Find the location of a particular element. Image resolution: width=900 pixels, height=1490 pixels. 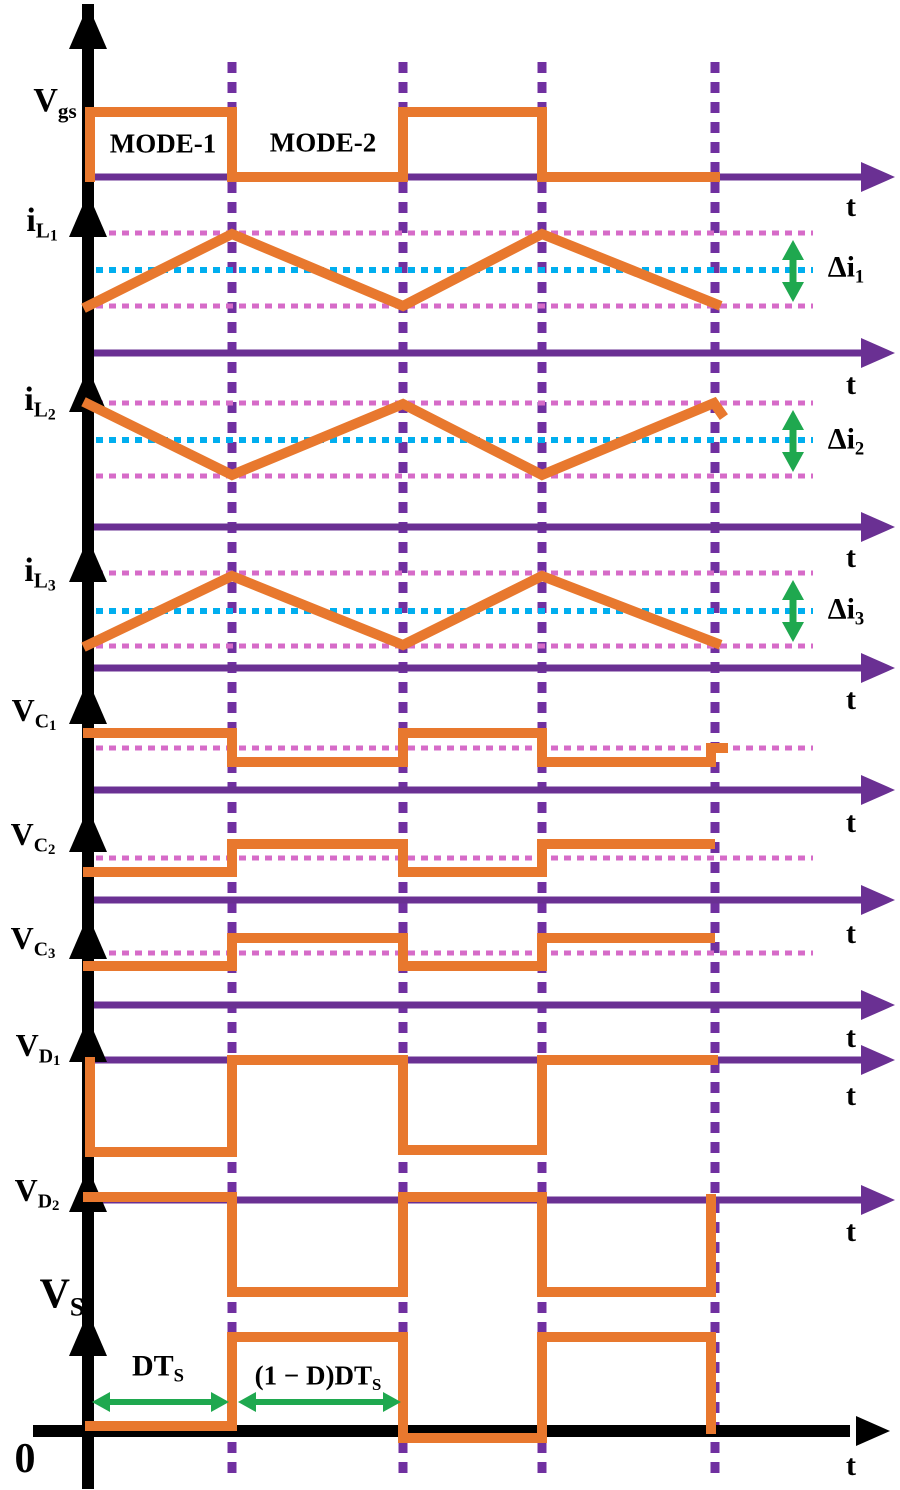

signal-label-vc1: VC1 is located at coordinates (34, 714).